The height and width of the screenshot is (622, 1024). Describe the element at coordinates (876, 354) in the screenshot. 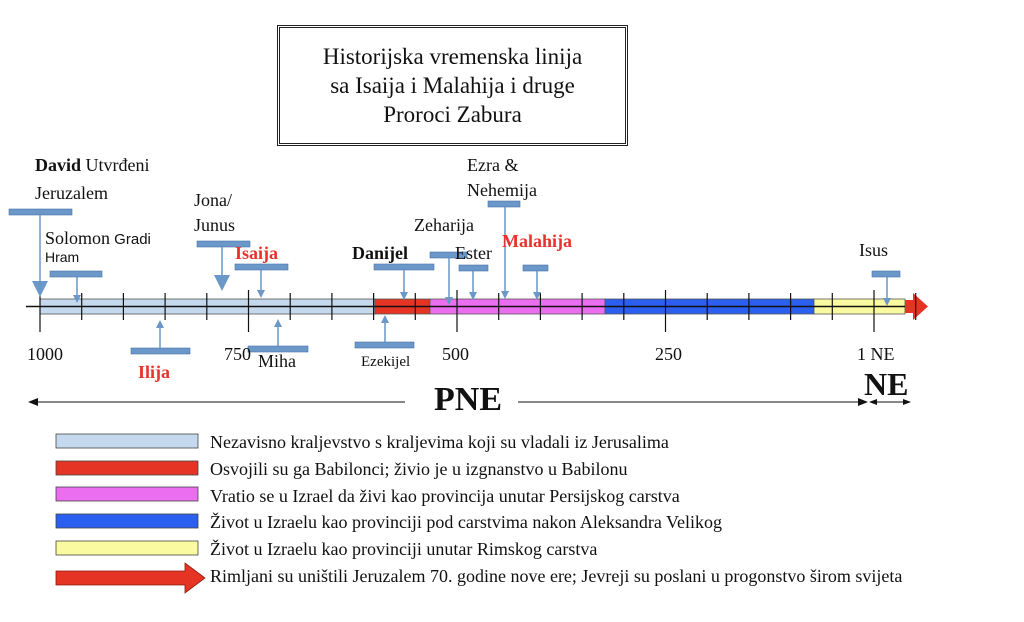

I see `tick-label: 1 NE` at that location.